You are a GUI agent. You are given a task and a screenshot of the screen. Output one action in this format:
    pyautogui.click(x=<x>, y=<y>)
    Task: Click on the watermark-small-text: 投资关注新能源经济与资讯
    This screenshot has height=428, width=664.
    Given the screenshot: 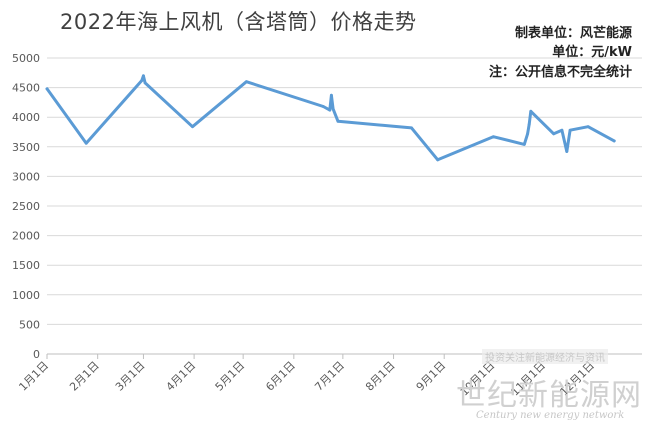 What is the action you would take?
    pyautogui.click(x=545, y=356)
    